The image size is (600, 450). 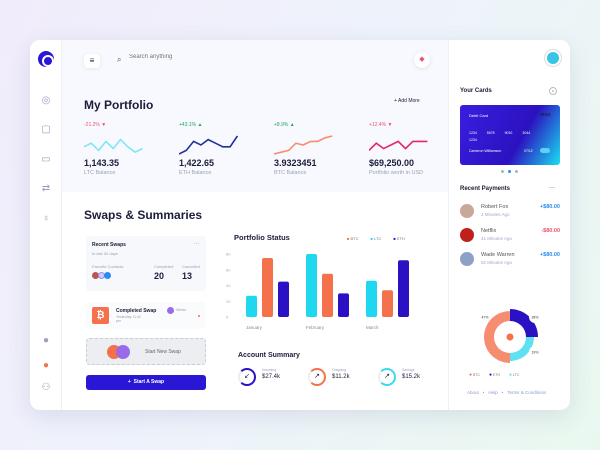 What do you see at coordinates (224, 125) in the screenshot?
I see `change-badge: +43.1% ▲` at bounding box center [224, 125].